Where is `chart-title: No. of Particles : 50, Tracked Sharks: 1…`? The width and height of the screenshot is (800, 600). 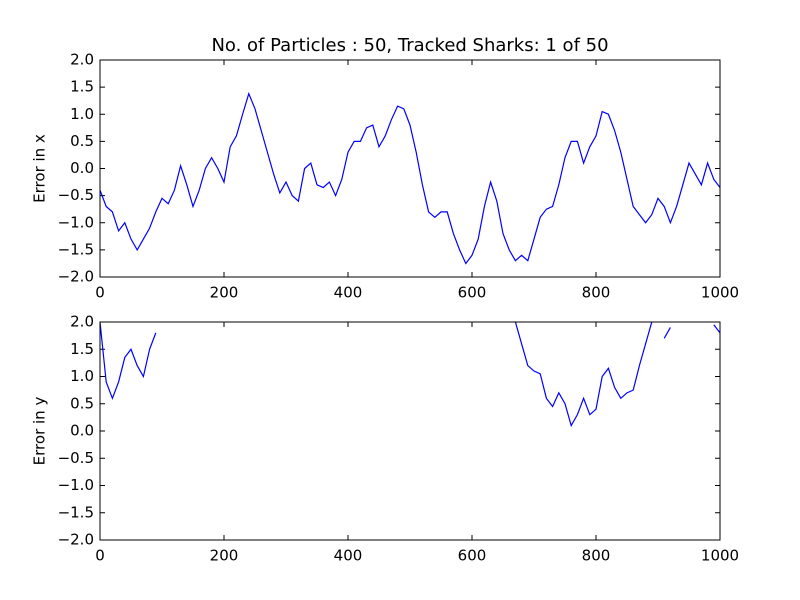 chart-title: No. of Particles : 50, Tracked Sharks: 1… is located at coordinates (409, 45).